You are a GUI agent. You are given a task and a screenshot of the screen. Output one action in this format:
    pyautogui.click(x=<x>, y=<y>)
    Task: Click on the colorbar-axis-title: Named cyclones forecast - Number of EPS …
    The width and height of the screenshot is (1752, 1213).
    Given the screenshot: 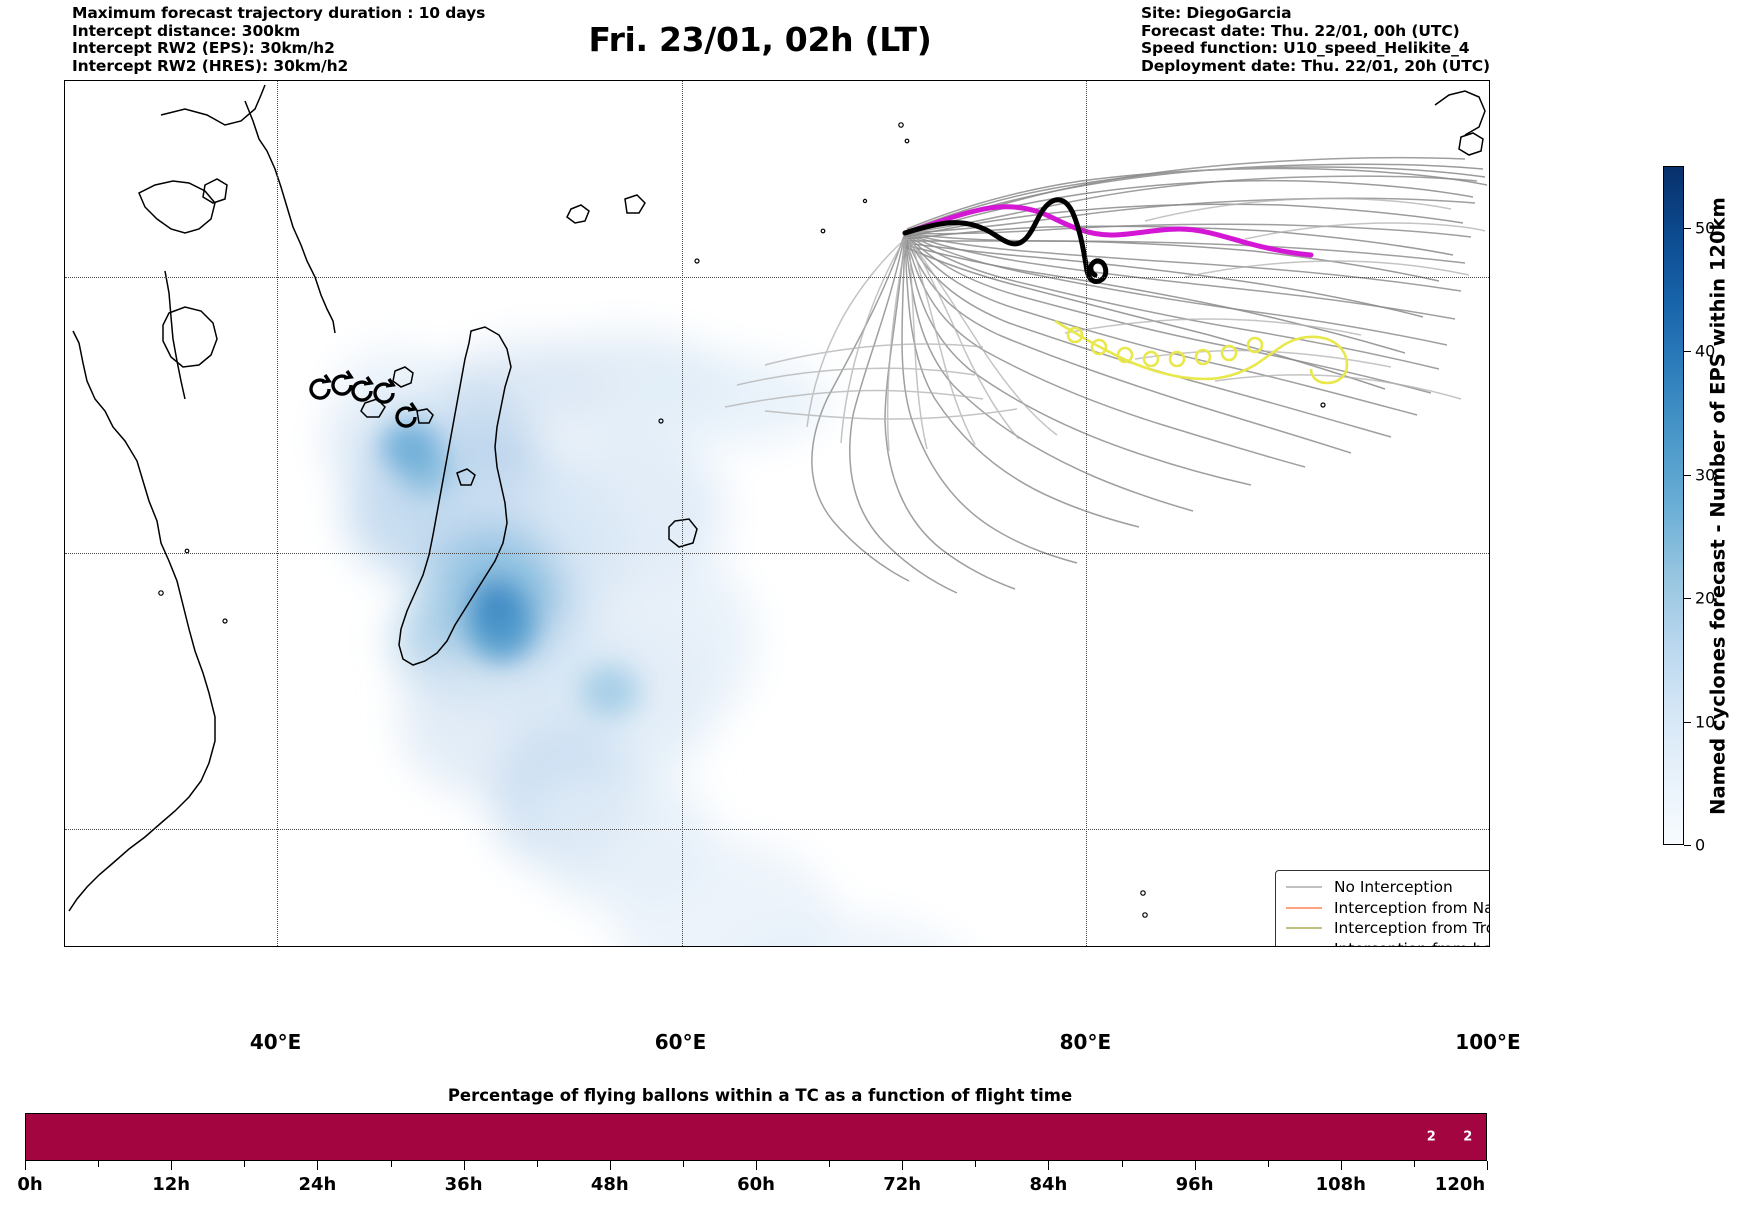 What is the action you would take?
    pyautogui.click(x=1718, y=505)
    